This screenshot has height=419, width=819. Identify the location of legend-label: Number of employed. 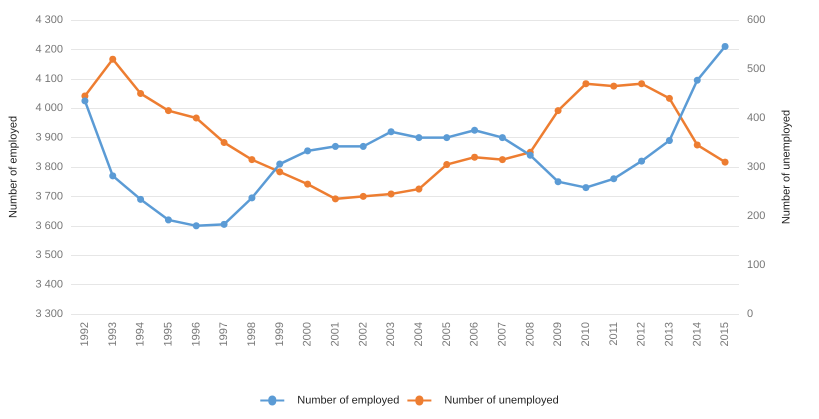
(348, 400).